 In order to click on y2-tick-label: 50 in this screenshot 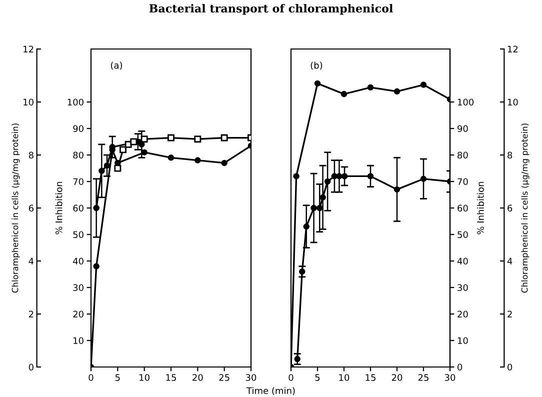, I will do `click(463, 234)`.